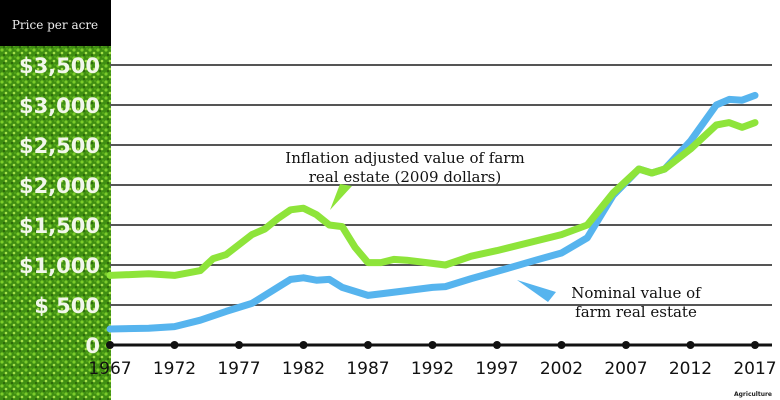  Describe the element at coordinates (405, 177) in the screenshot. I see `annotation-inflation-line2: real estate (2009 dollars)` at that location.